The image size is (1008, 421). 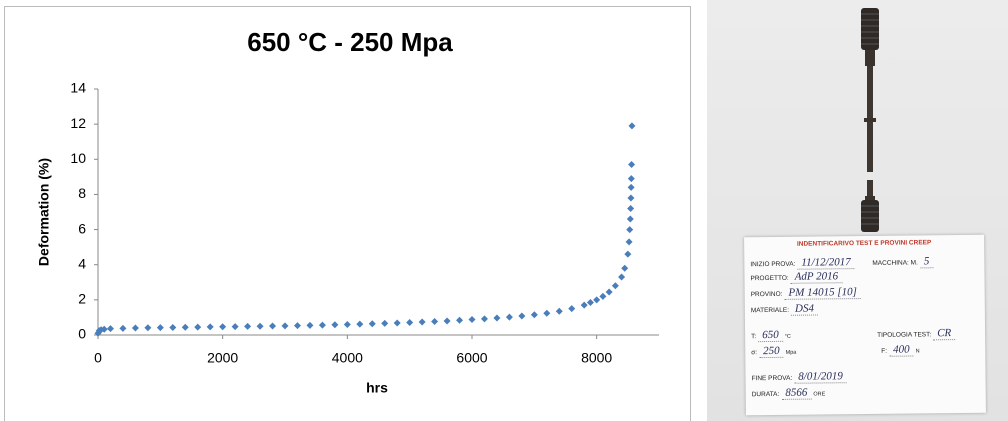 What do you see at coordinates (377, 388) in the screenshot?
I see `x-axis-label: hrs` at bounding box center [377, 388].